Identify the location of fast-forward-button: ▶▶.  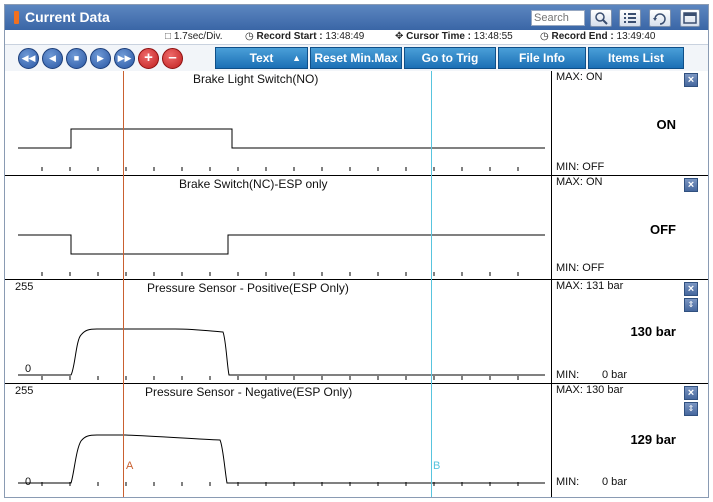
(124, 58).